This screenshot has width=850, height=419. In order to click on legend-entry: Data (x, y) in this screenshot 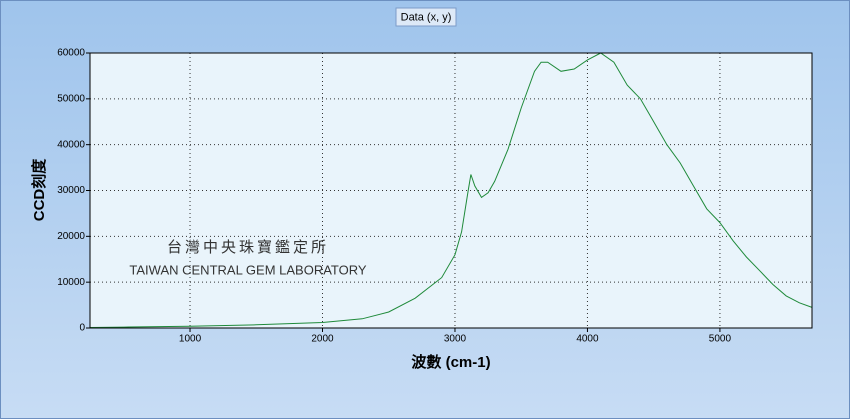, I will do `click(426, 17)`.